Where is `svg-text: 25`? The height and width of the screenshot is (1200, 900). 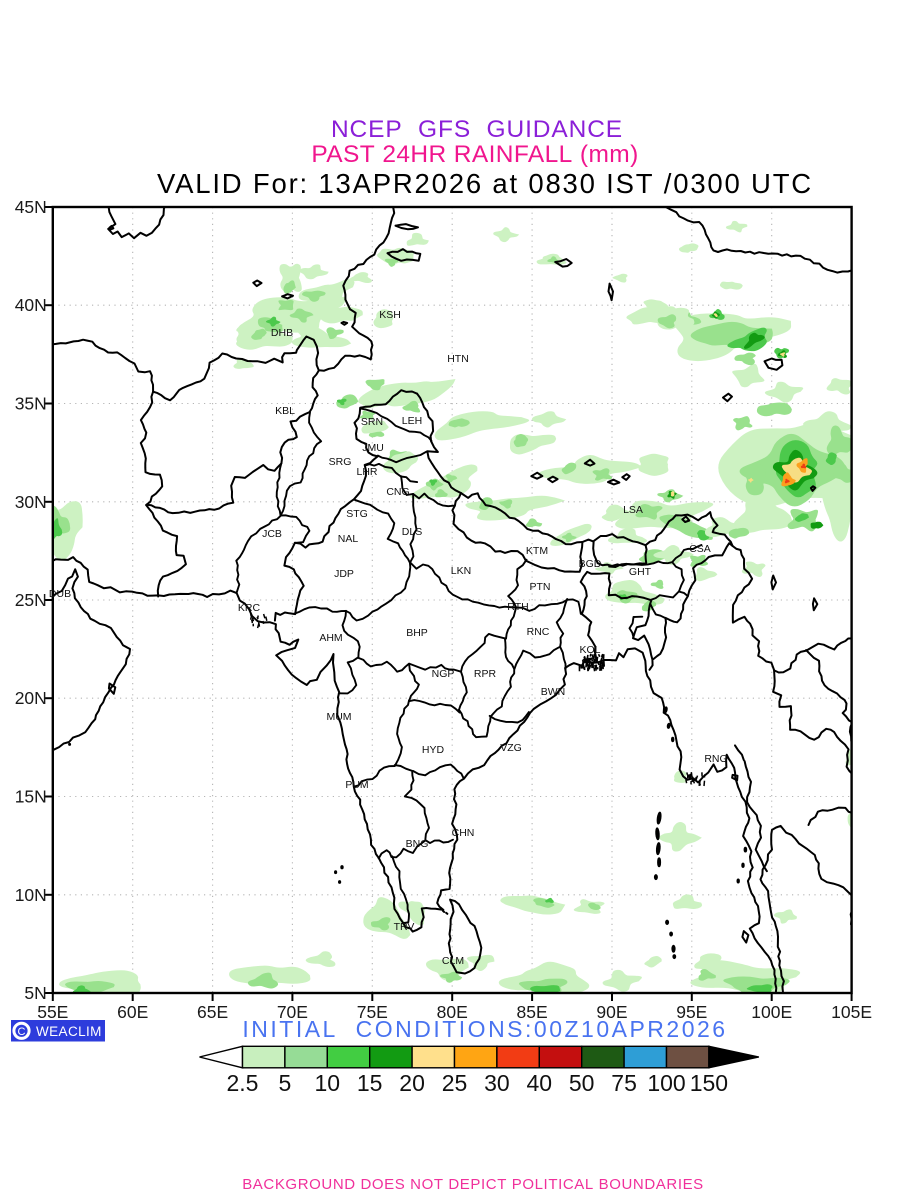 svg-text: 25 is located at coordinates (455, 1083).